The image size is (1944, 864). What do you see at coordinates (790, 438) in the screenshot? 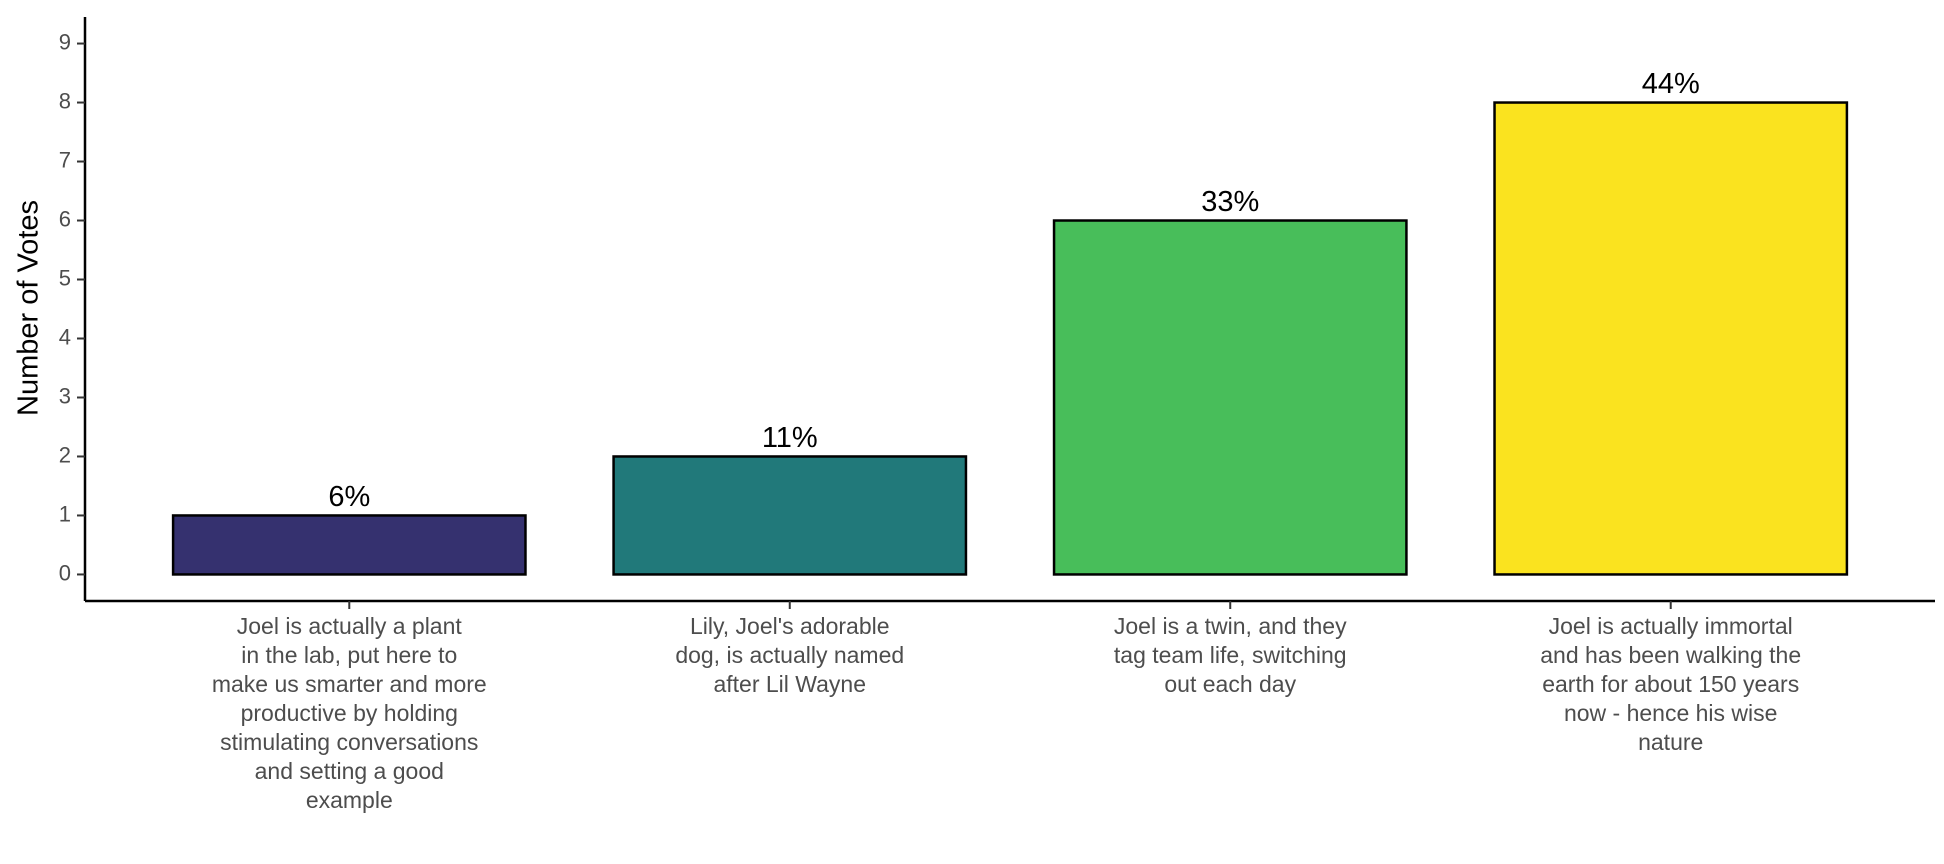
I see `value-label: 11%` at bounding box center [790, 438].